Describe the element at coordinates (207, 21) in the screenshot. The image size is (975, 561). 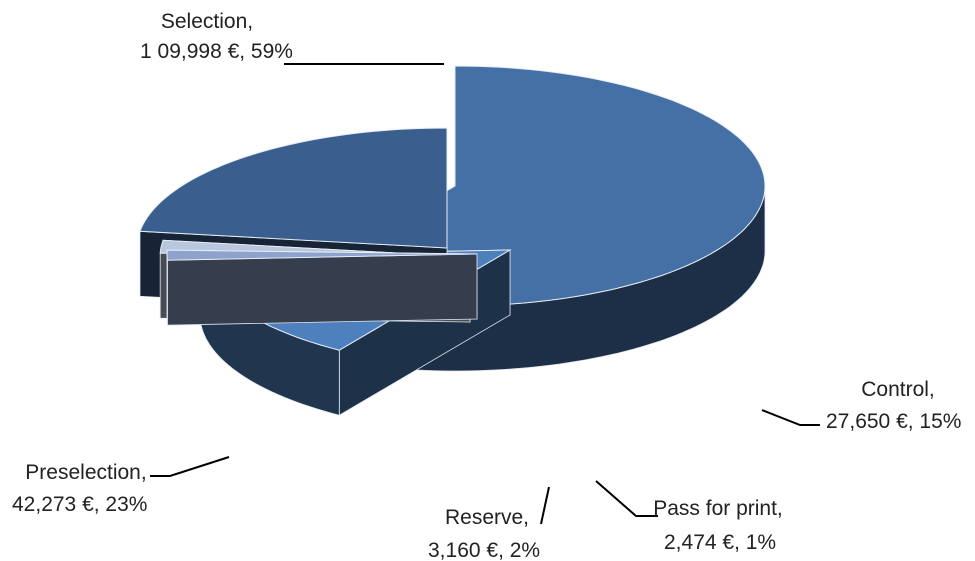
I see `data-label-category-selection: Selection,` at that location.